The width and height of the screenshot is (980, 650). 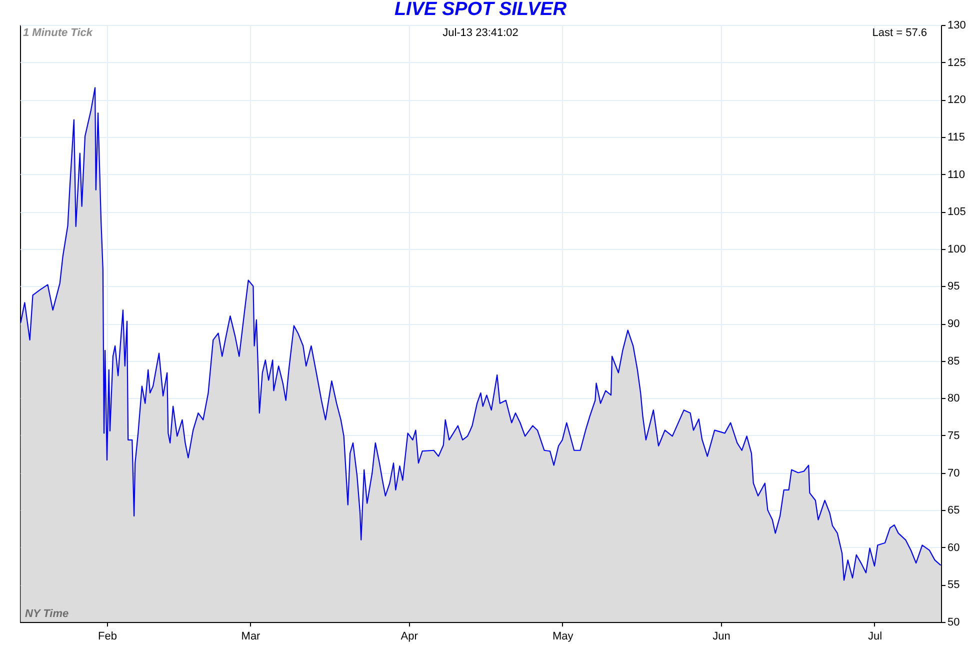 I want to click on annotation: 1 Minute Tick, so click(x=58, y=33).